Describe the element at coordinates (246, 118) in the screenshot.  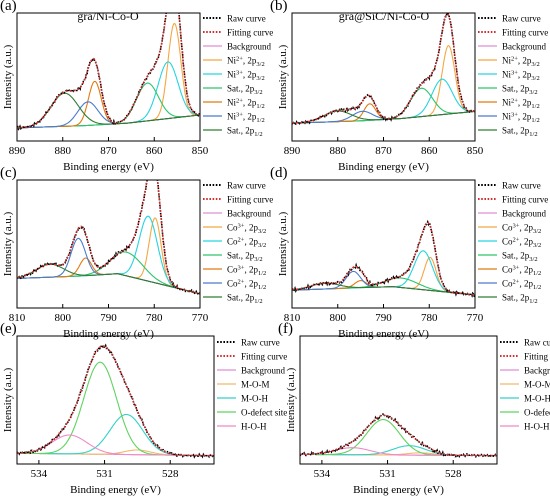
I see `legend-entry: Ni3+, 2p1/2` at that location.